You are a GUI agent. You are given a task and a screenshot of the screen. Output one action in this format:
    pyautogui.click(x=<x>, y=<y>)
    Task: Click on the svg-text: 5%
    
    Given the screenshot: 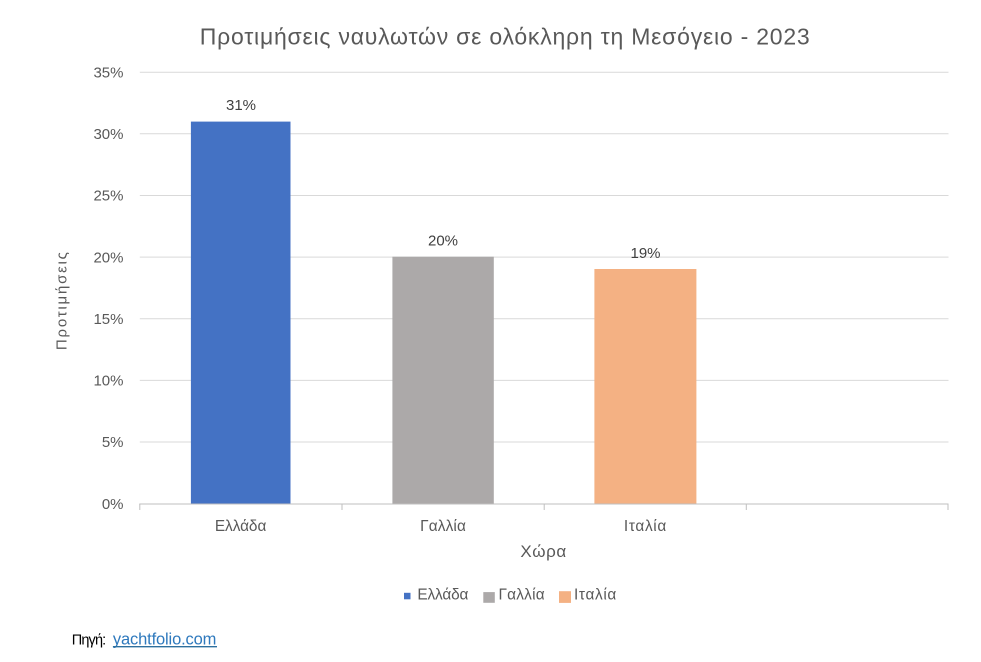 What is the action you would take?
    pyautogui.click(x=113, y=442)
    